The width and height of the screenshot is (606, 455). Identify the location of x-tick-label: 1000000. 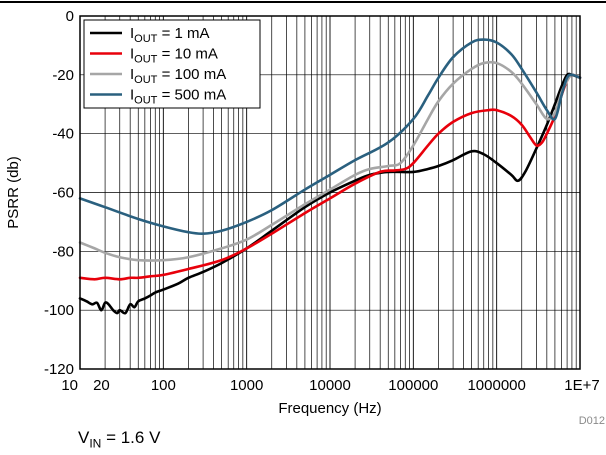
(496, 385).